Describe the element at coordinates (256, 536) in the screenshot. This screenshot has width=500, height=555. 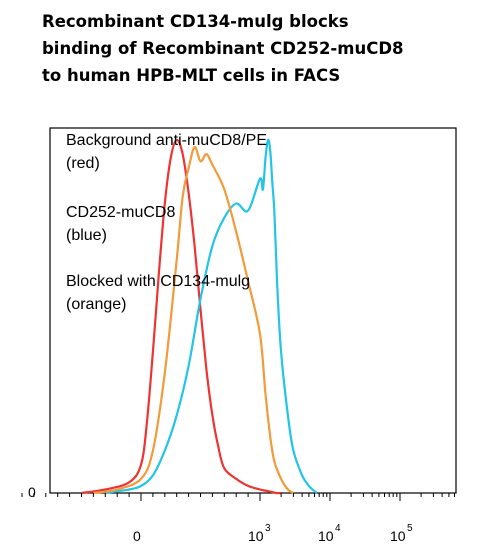
I see `x-tick-label-1000-base: 10` at that location.